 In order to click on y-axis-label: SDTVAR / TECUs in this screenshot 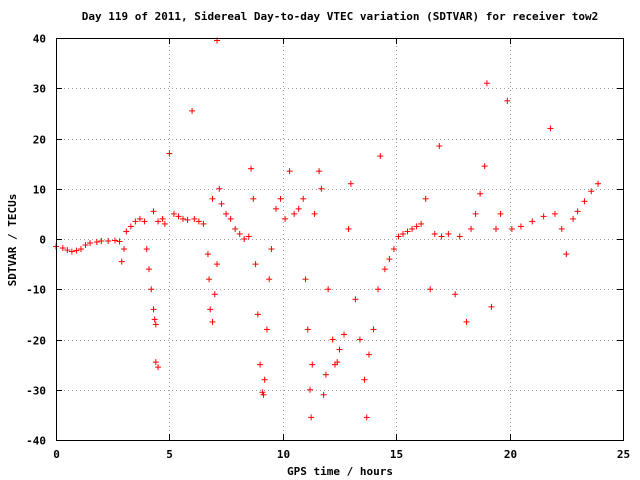, I will do `click(12, 240)`.